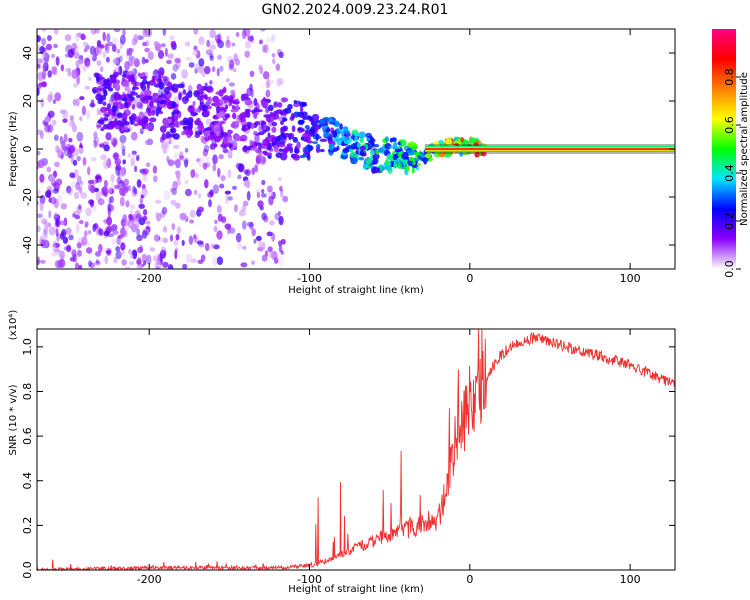 Image resolution: width=750 pixels, height=600 pixels. Describe the element at coordinates (27, 481) in the screenshot. I see `y-tick-label: 0.4` at that location.